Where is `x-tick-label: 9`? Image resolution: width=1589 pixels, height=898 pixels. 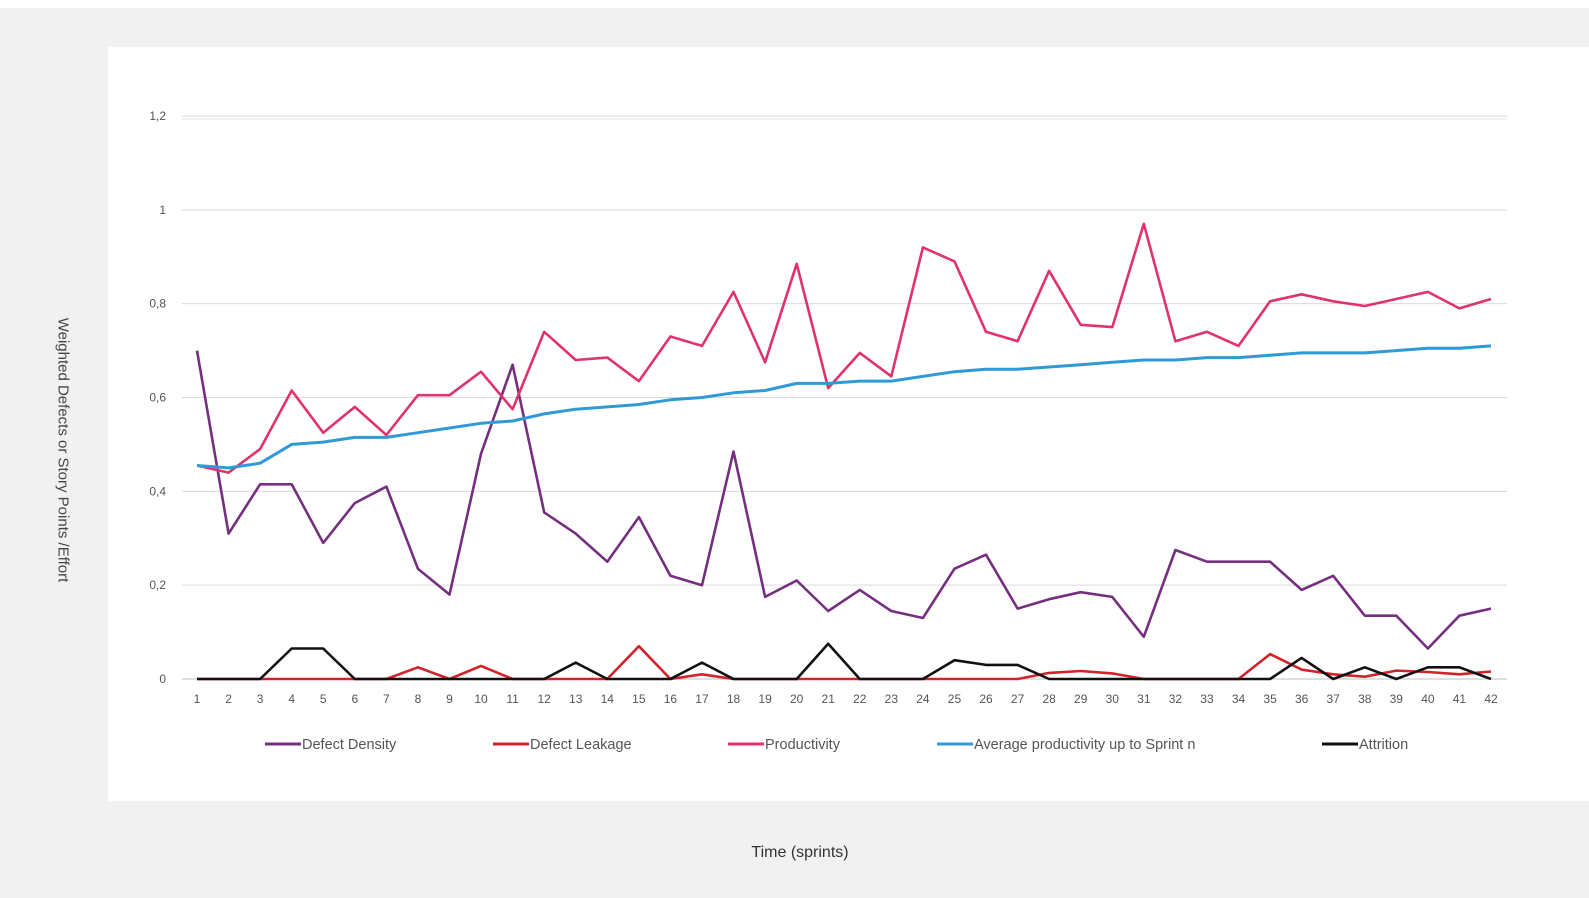
x-tick-label: 9 is located at coordinates (449, 699).